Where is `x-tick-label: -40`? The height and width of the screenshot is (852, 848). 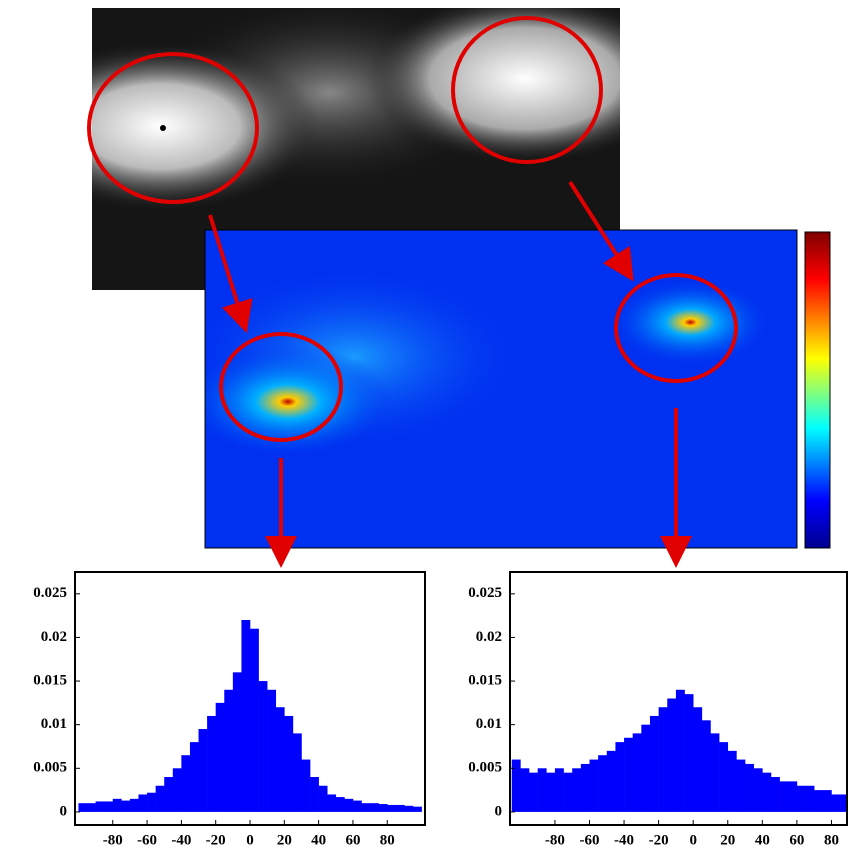
x-tick-label: -40 is located at coordinates (624, 840).